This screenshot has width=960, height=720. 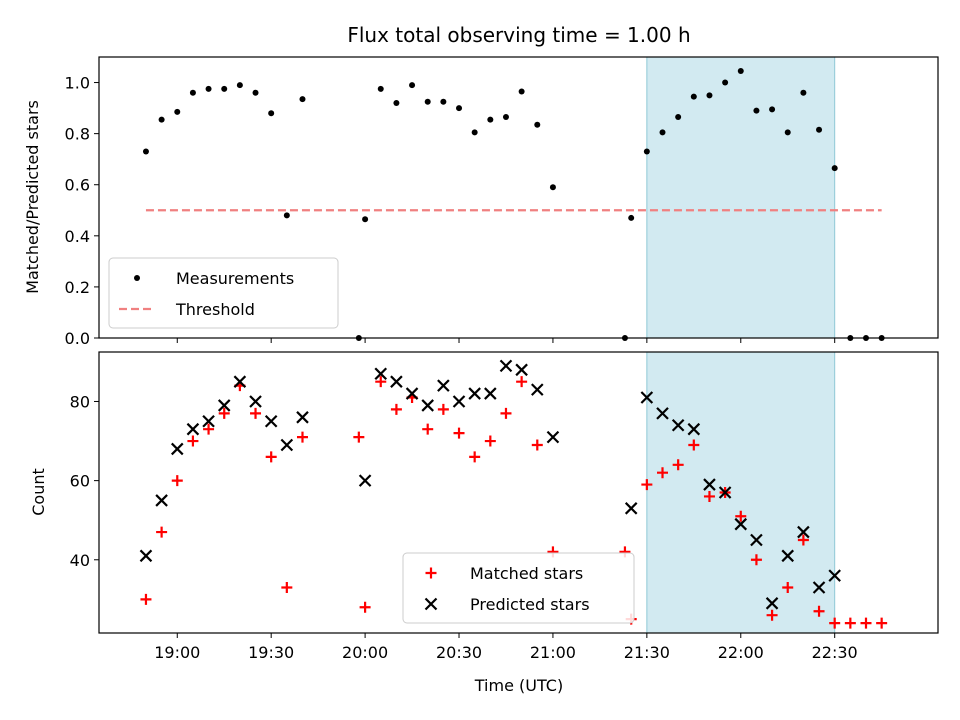 What do you see at coordinates (77, 236) in the screenshot?
I see `y-tick-label: 0.4` at bounding box center [77, 236].